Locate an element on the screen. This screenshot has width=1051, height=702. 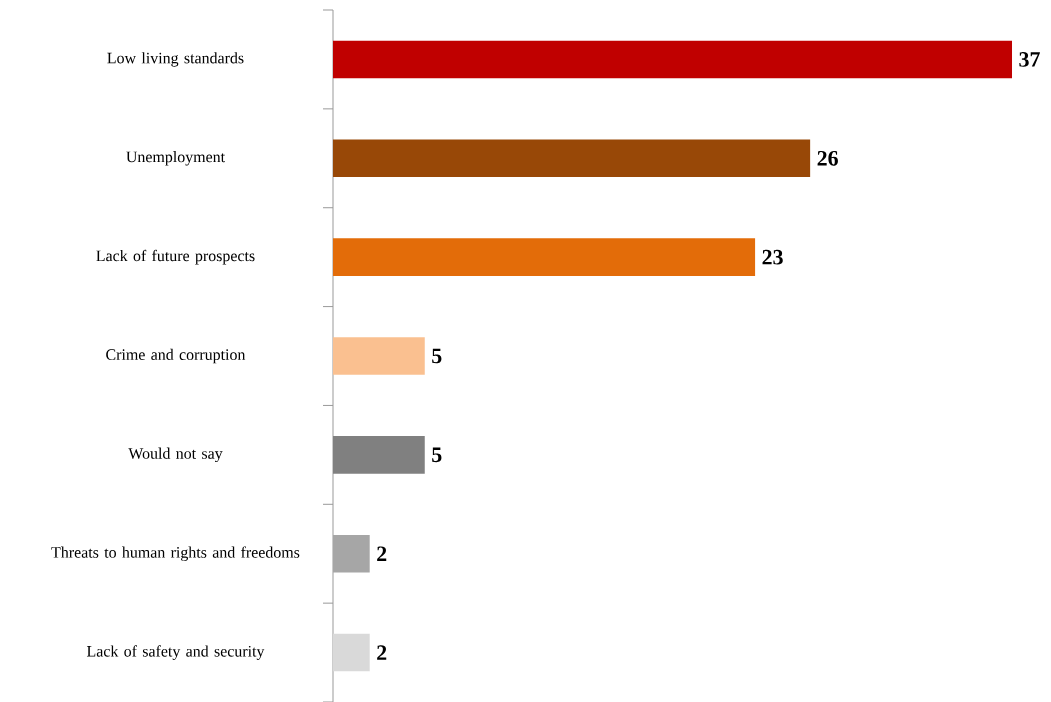
y-tick-label: Would not say is located at coordinates (175, 454).